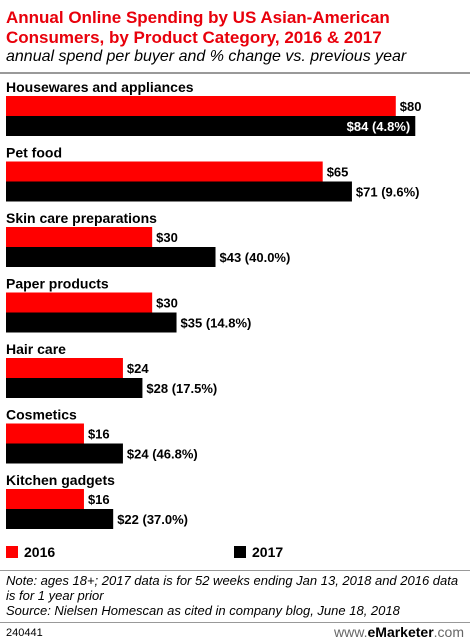 The image size is (470, 644). Describe the element at coordinates (100, 87) in the screenshot. I see `category-label-housewares-and-appliances: Housewares and appliances` at that location.